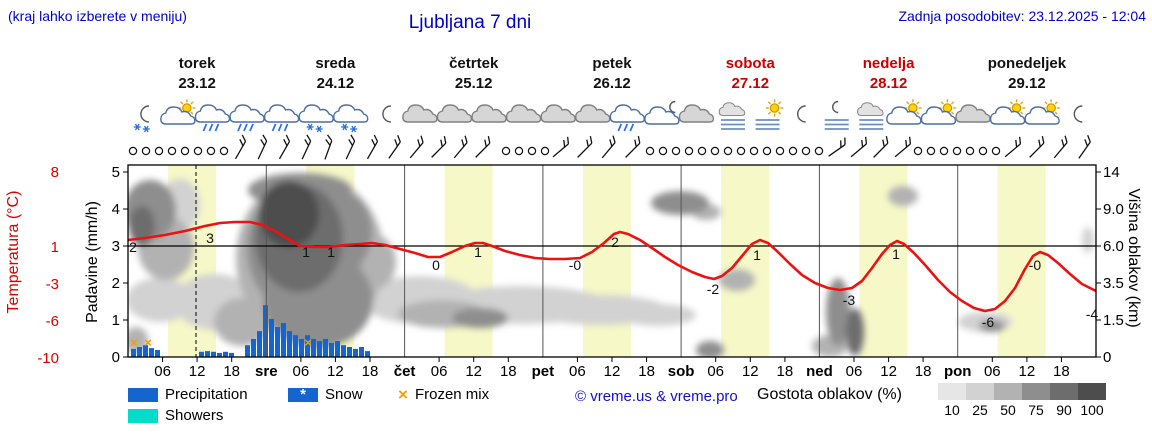  What do you see at coordinates (829, 394) in the screenshot?
I see `cloud-density-label: Gostota oblakov (%)` at bounding box center [829, 394].